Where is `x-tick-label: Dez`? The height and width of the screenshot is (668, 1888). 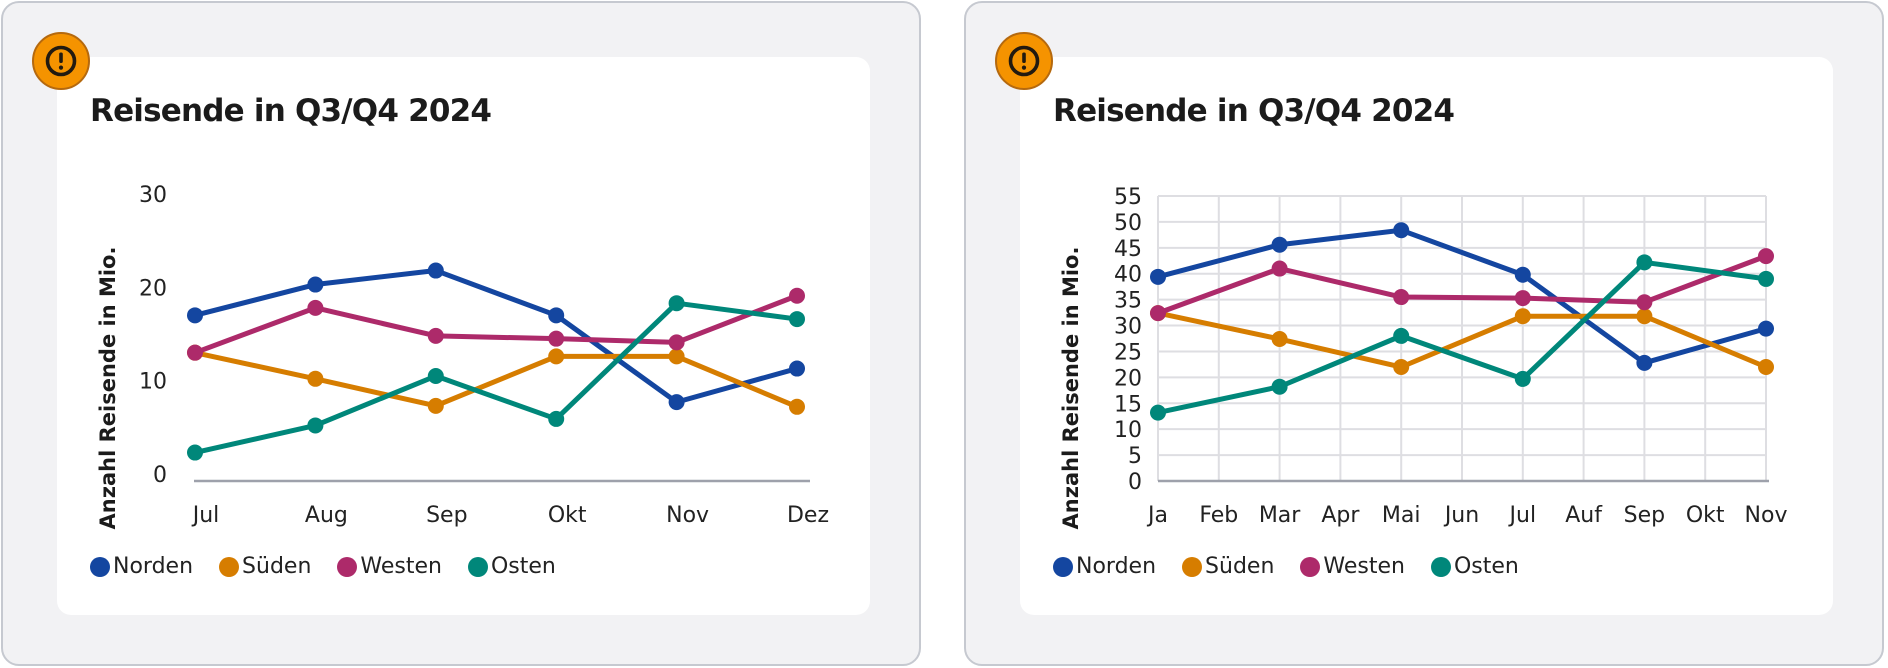 x-tick-label: Dez is located at coordinates (808, 515).